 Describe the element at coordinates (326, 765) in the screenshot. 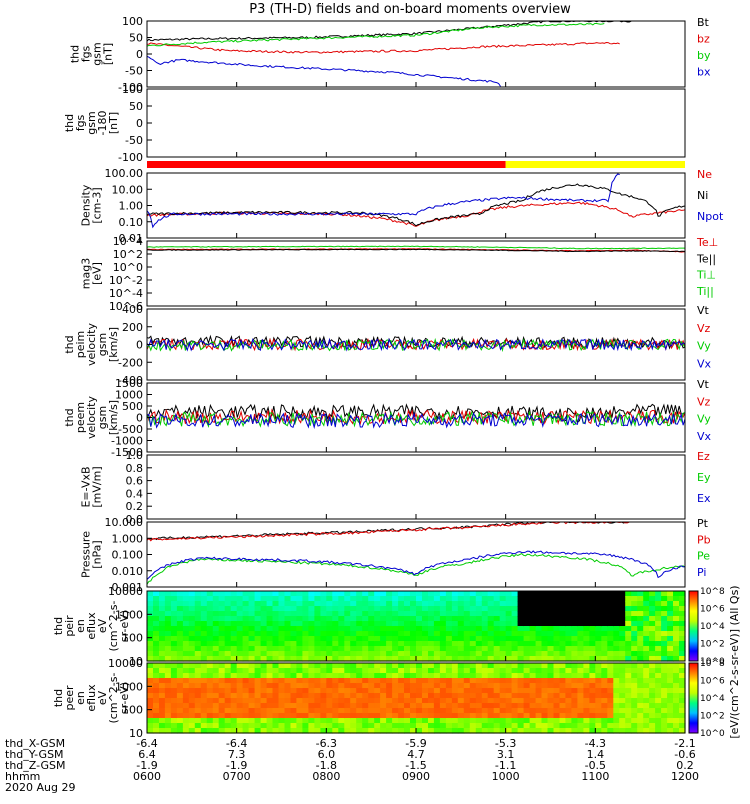

I see `x-tick-label: -1.8` at that location.